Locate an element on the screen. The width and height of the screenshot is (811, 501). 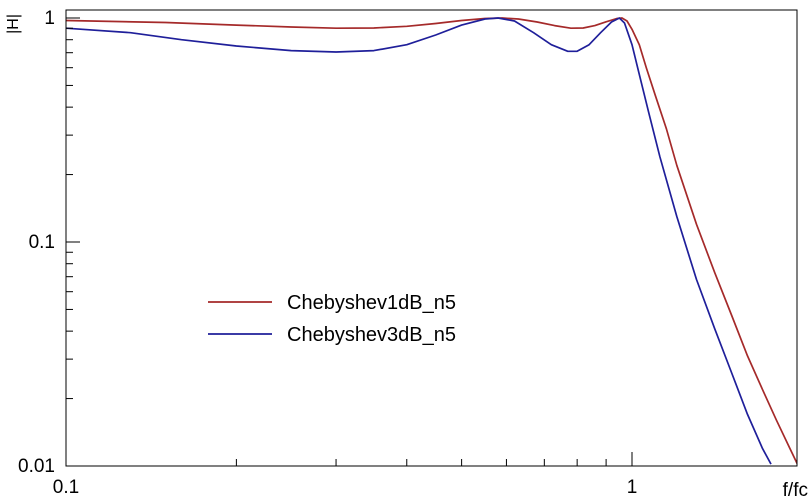
y-tick-label: 1 is located at coordinates (49, 18).